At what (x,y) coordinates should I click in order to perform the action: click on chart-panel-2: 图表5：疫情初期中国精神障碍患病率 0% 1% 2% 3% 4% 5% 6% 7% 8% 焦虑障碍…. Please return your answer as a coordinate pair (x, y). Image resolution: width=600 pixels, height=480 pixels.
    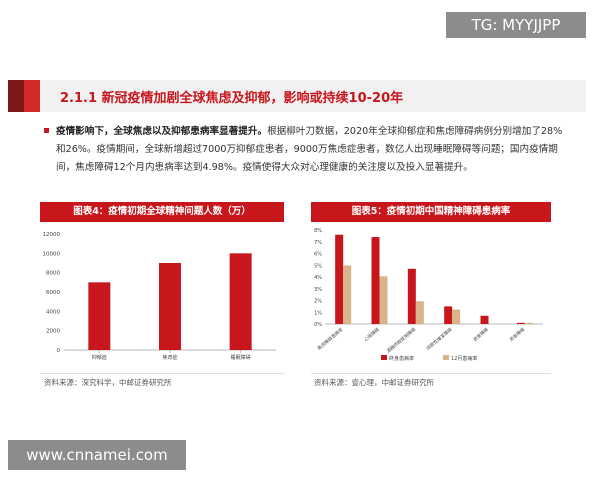
    Looking at the image, I should click on (431, 288).